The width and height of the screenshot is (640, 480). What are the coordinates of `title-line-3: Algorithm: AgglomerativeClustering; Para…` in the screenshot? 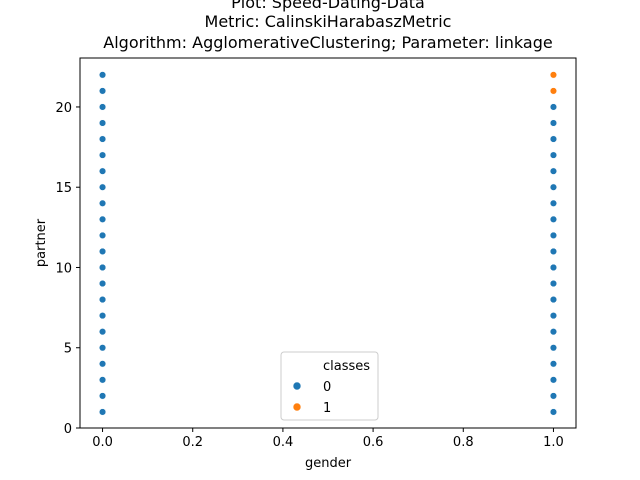 It's located at (327, 42).